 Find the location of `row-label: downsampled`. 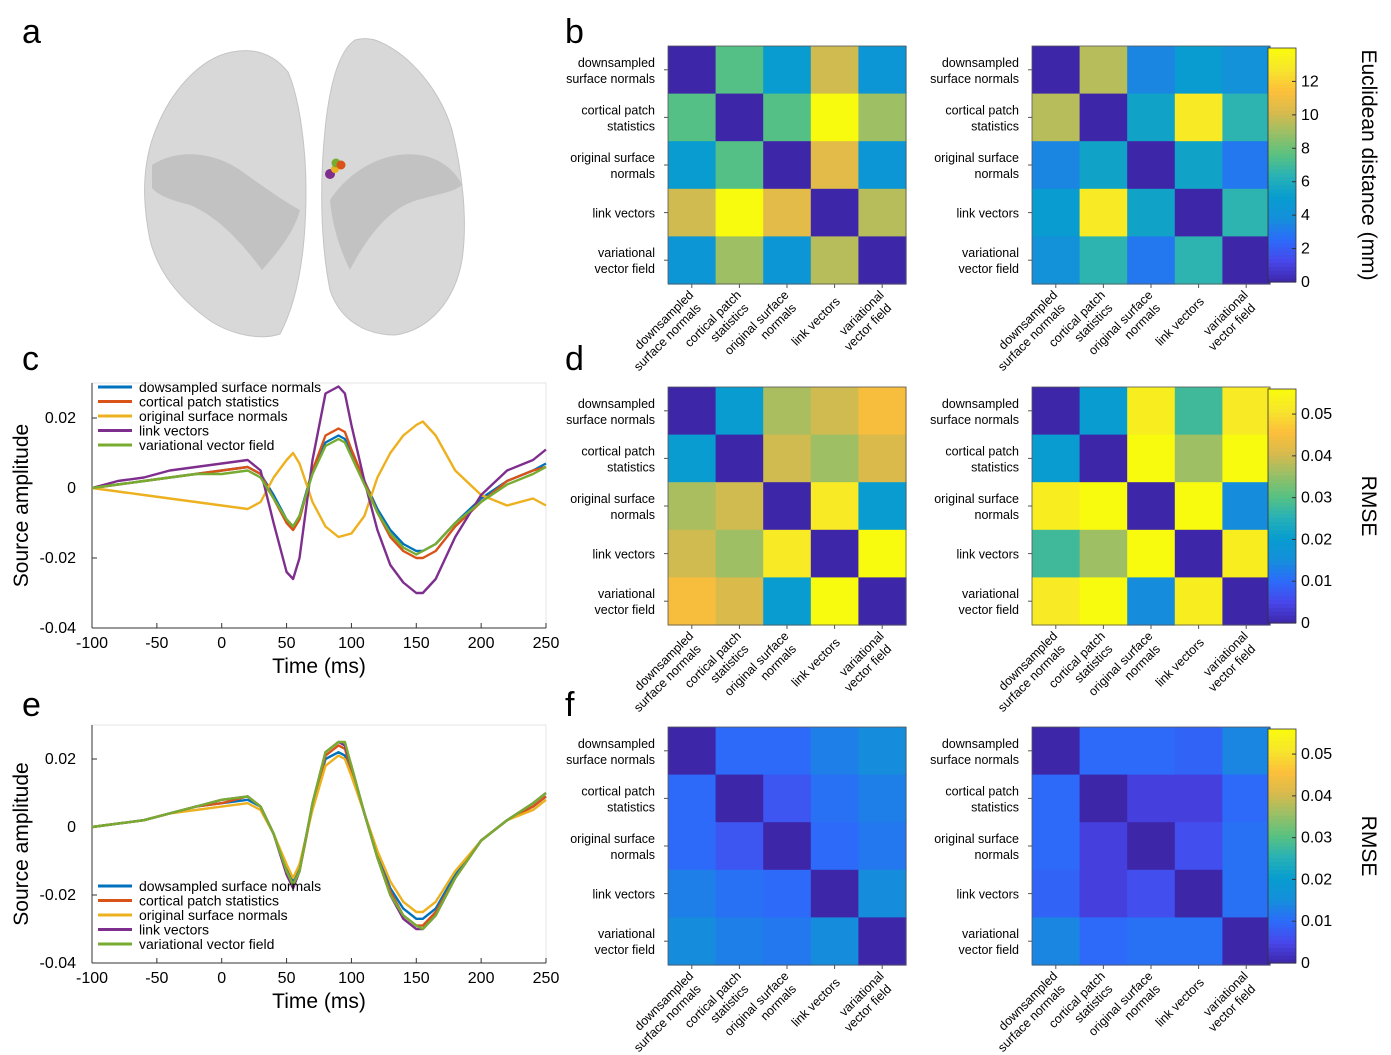

row-label: downsampled is located at coordinates (616, 404).